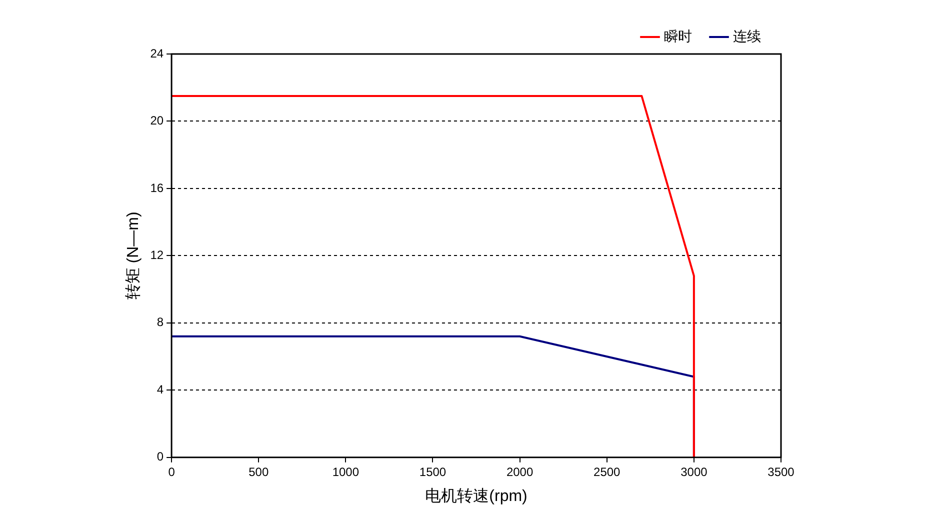 The height and width of the screenshot is (515, 931). Describe the element at coordinates (258, 471) in the screenshot. I see `x-tick-label: 500` at that location.